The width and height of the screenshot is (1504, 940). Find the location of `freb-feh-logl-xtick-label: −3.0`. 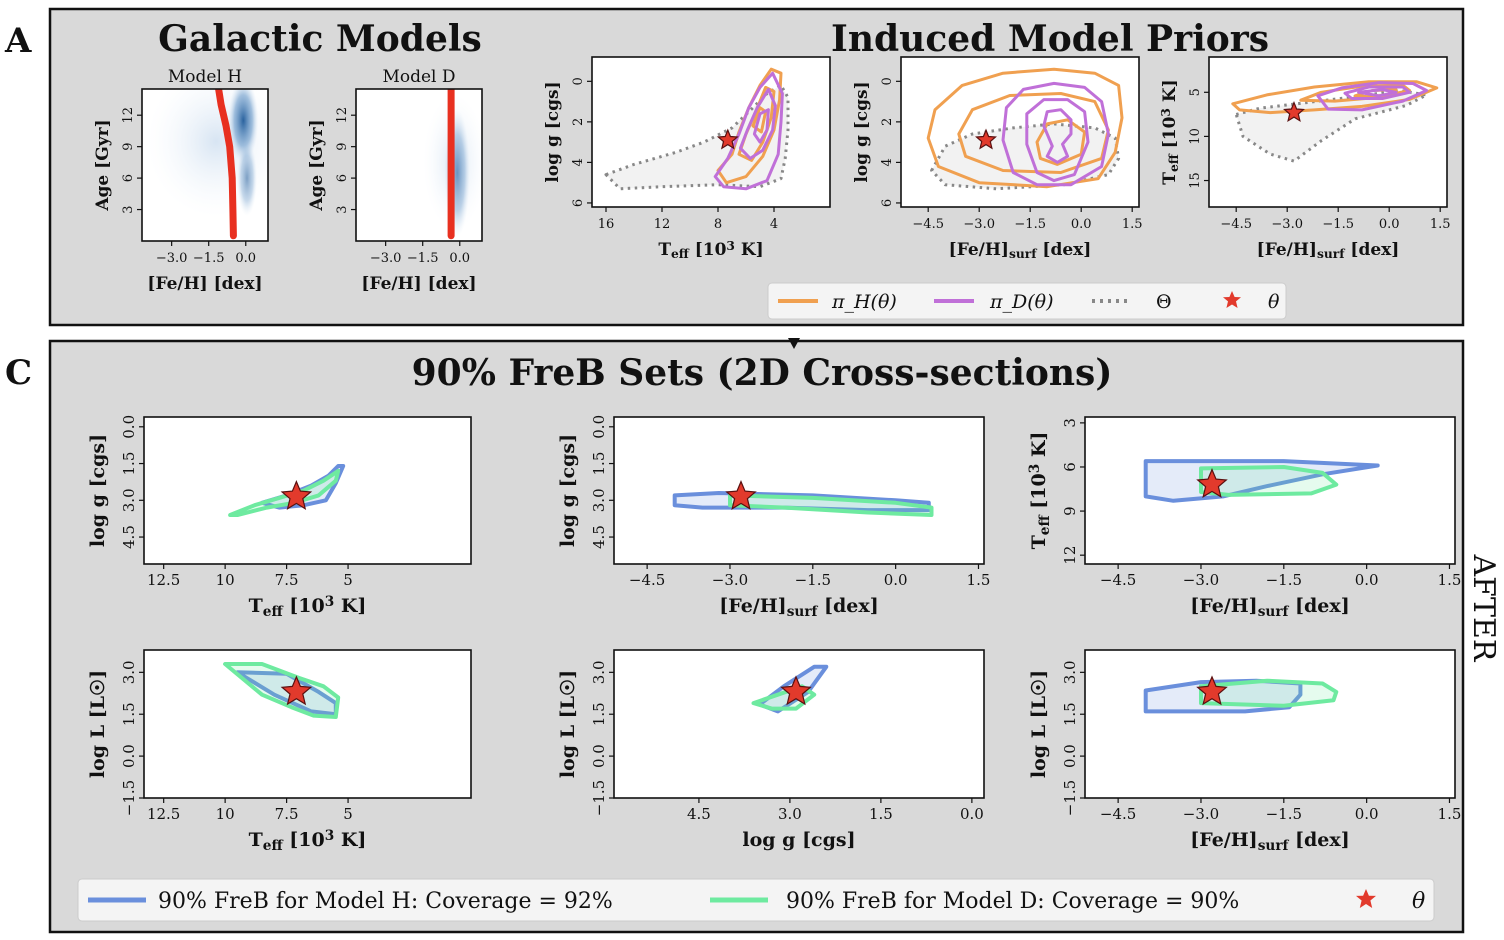

freb-feh-logl-xtick-label: −3.0 is located at coordinates (1201, 814).